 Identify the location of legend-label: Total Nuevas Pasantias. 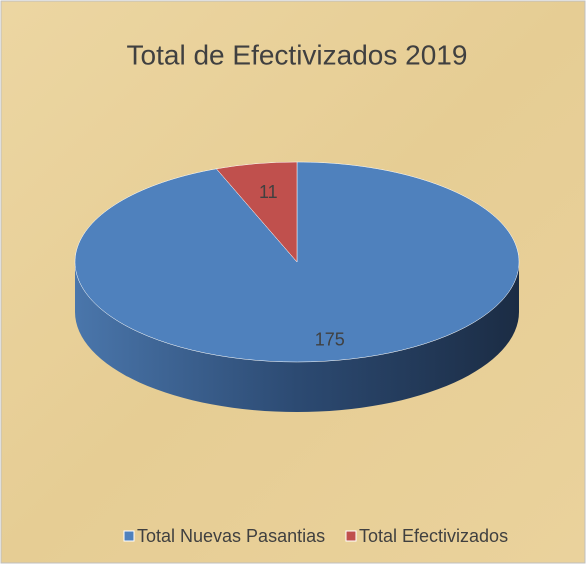
(231, 536).